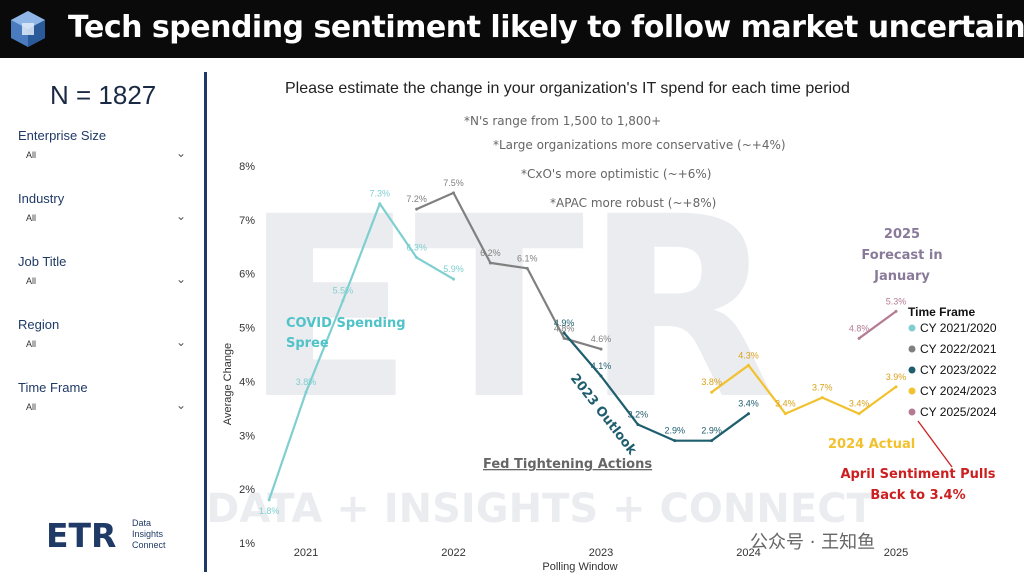  What do you see at coordinates (567, 464) in the screenshot?
I see `annotation-fed: Fed Tightening Actions` at bounding box center [567, 464].